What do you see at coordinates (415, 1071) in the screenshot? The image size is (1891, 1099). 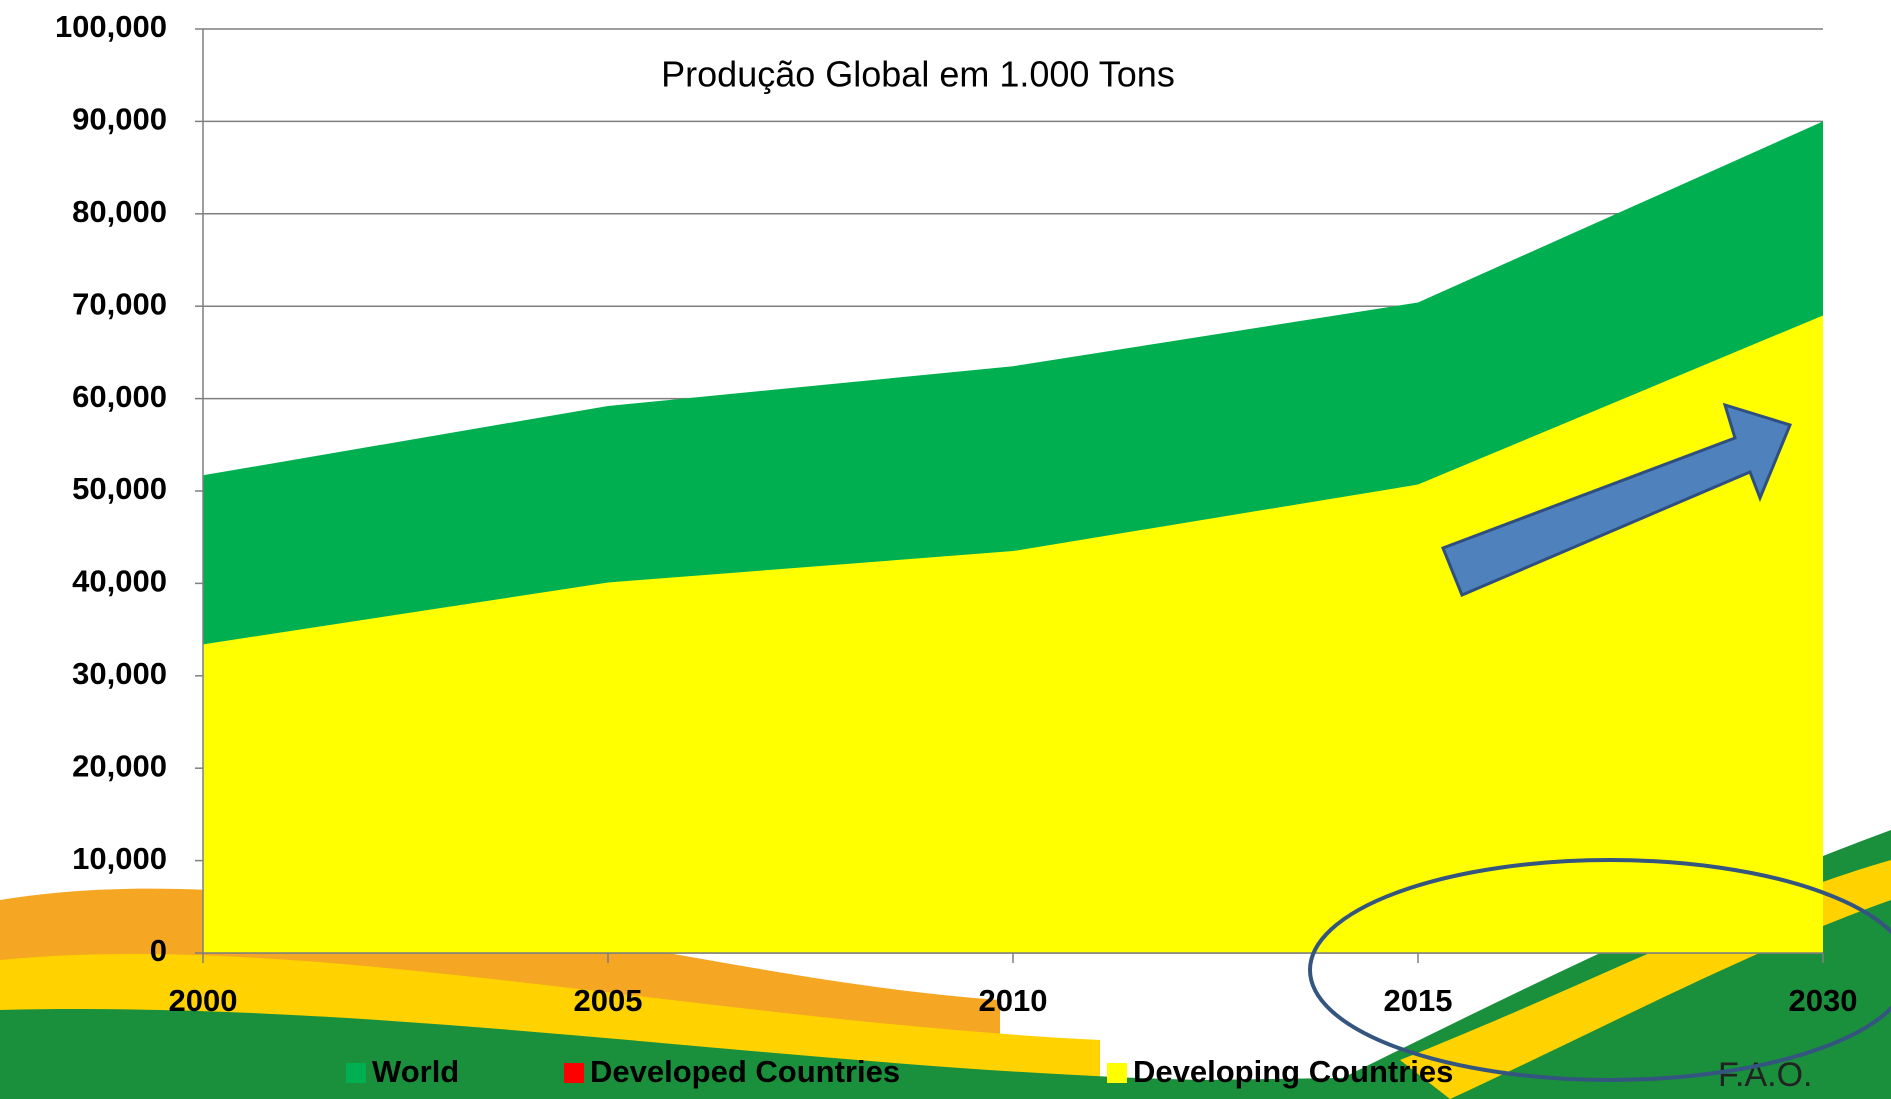 I see `legend-label: World` at bounding box center [415, 1071].